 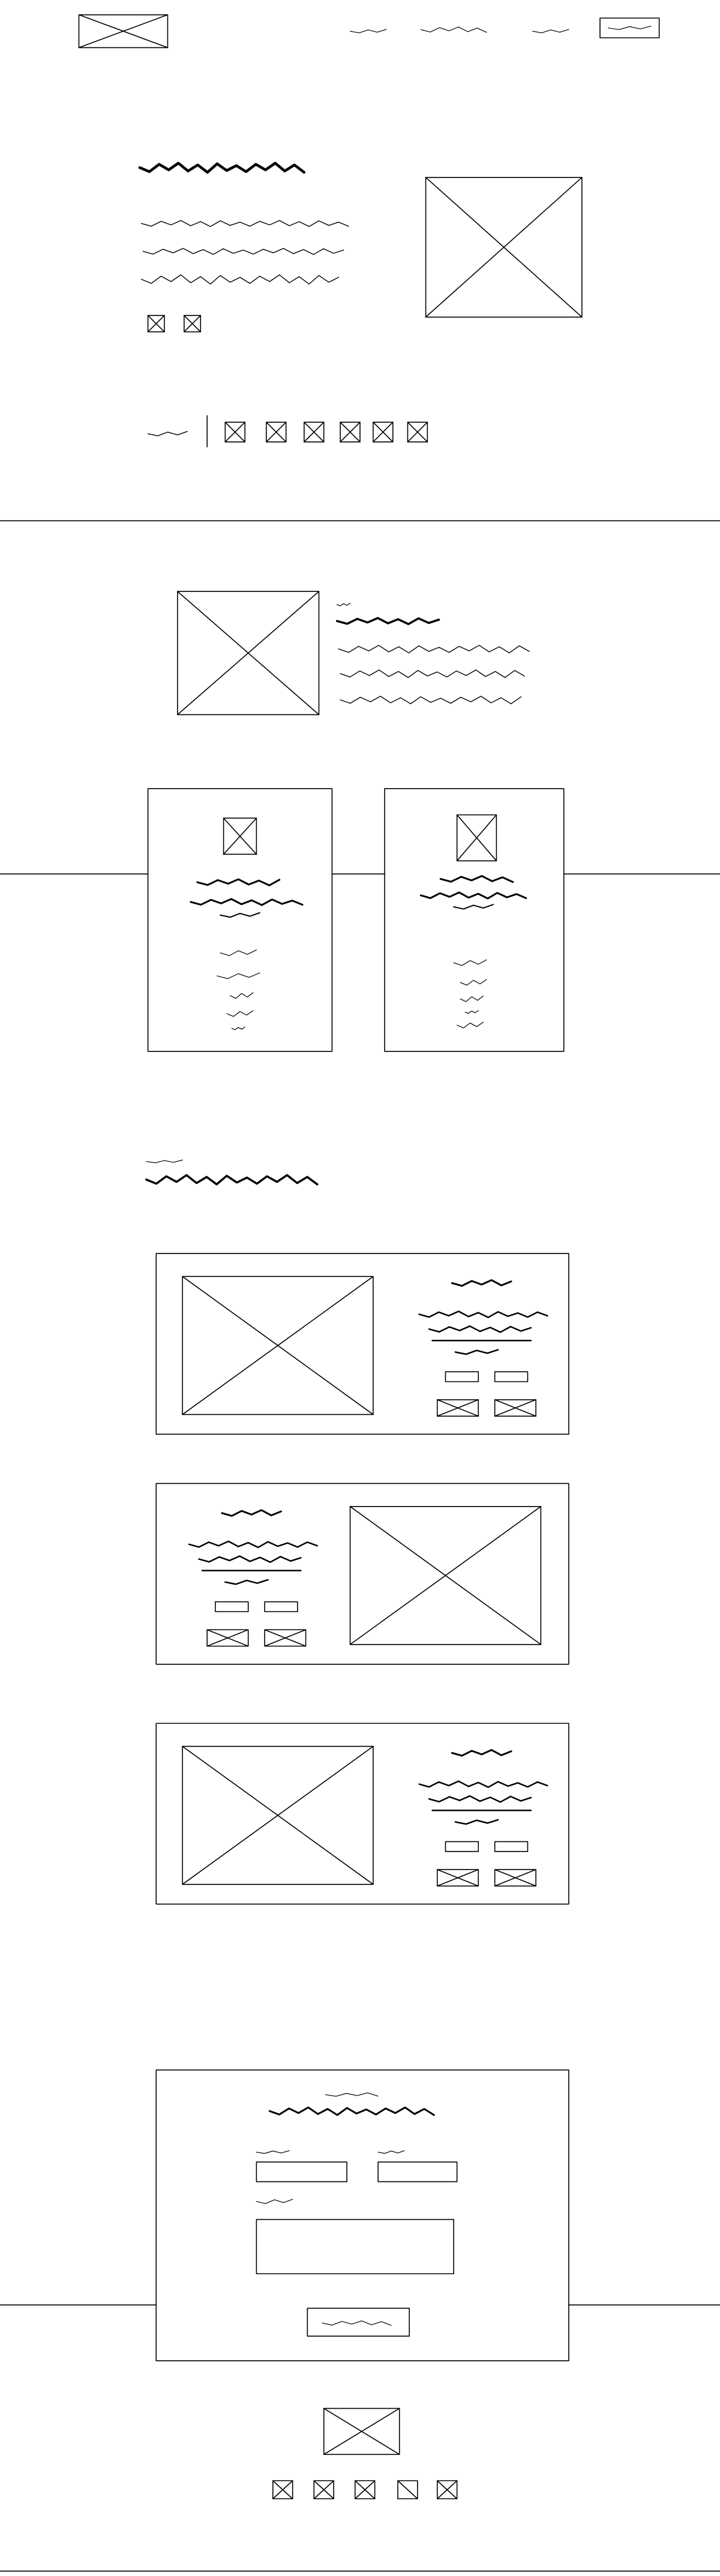 I want to click on feature-card-1-subtitle, so click(x=246, y=902).